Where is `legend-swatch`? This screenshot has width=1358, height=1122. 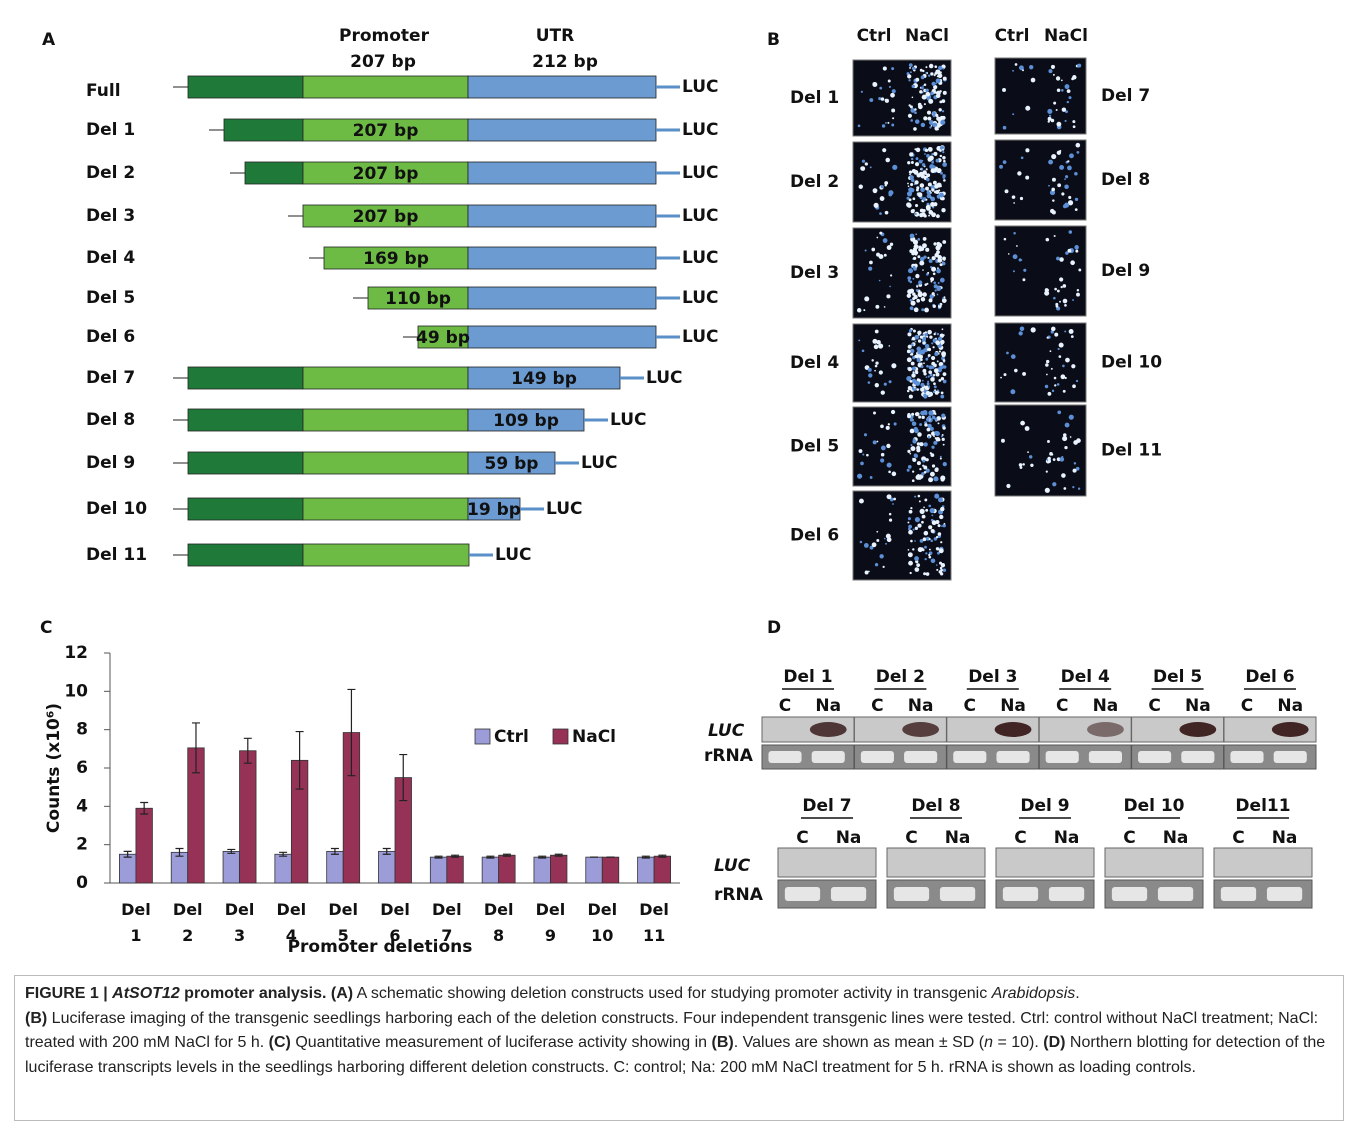
legend-swatch is located at coordinates (560, 736).